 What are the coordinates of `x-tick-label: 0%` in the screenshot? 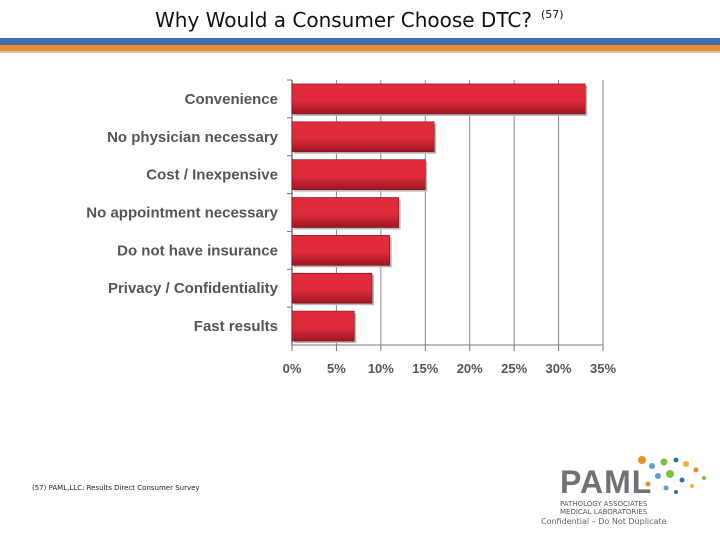 It's located at (292, 368).